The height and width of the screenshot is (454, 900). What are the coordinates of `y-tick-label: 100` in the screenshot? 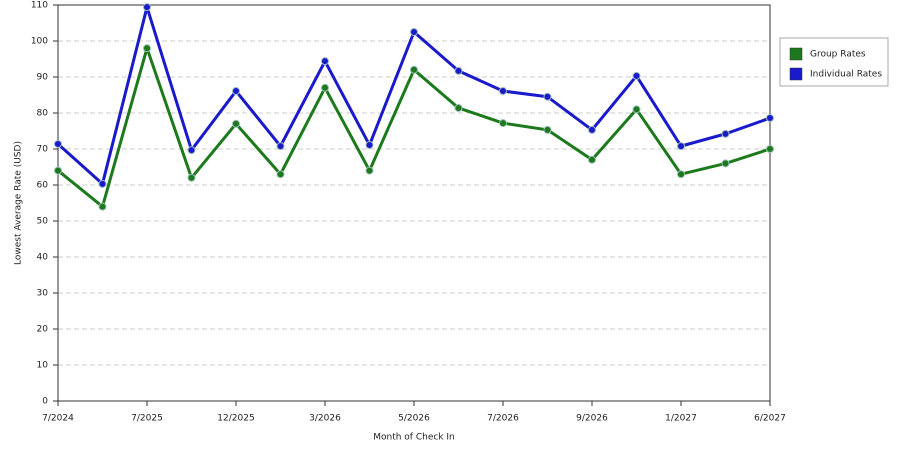 It's located at (39, 42).